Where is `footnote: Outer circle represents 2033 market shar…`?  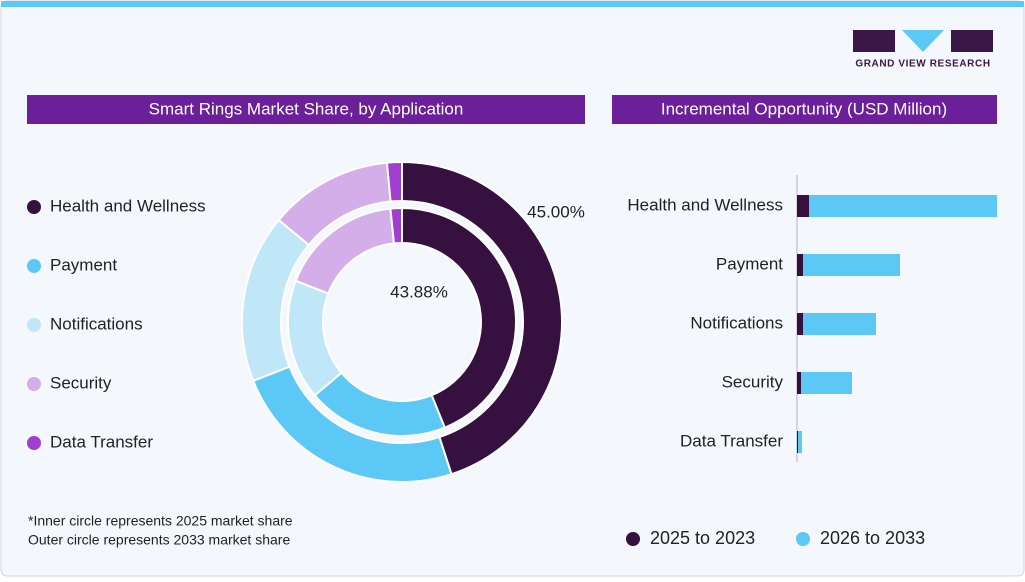
footnote: Outer circle represents 2033 market shar… is located at coordinates (159, 540).